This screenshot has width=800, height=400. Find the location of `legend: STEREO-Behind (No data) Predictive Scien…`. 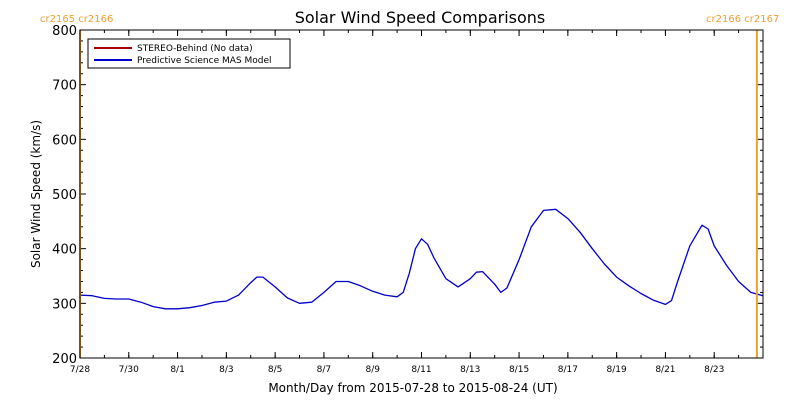

legend: STEREO-Behind (No data) Predictive Scien… is located at coordinates (189, 53).